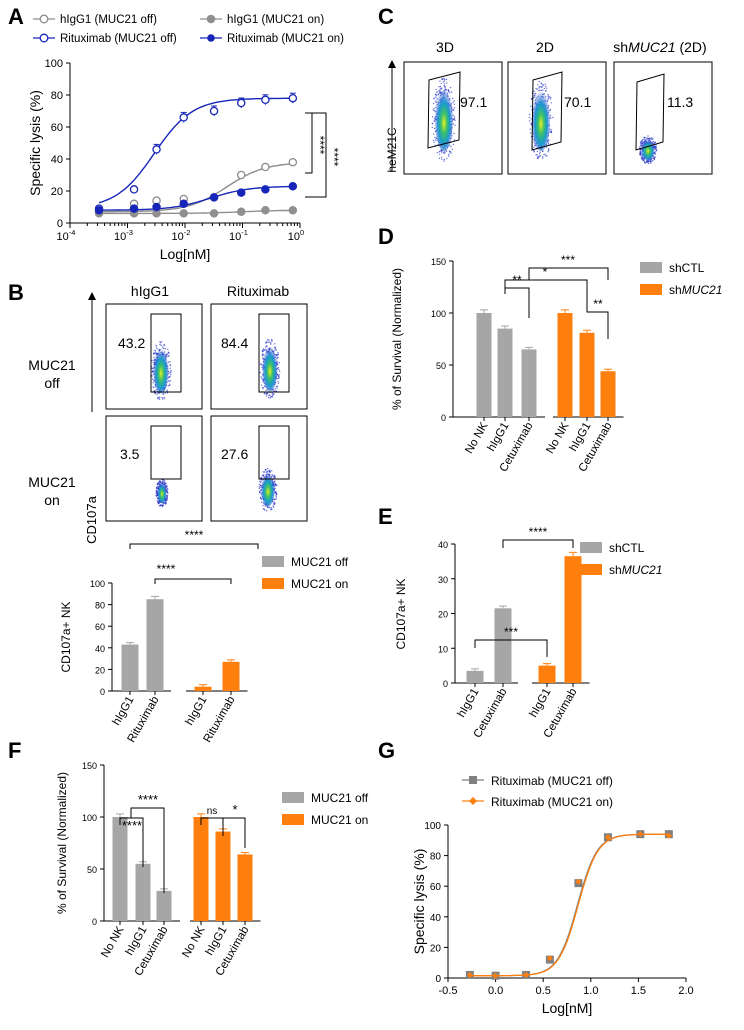  I want to click on y-tick-label-a: 80, so click(57, 96).